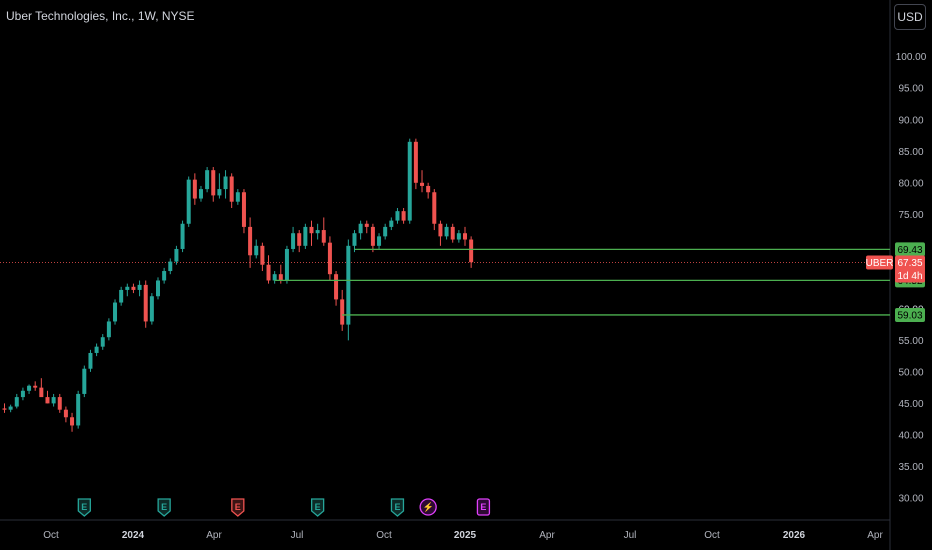  I want to click on level-lines, so click(582, 282).